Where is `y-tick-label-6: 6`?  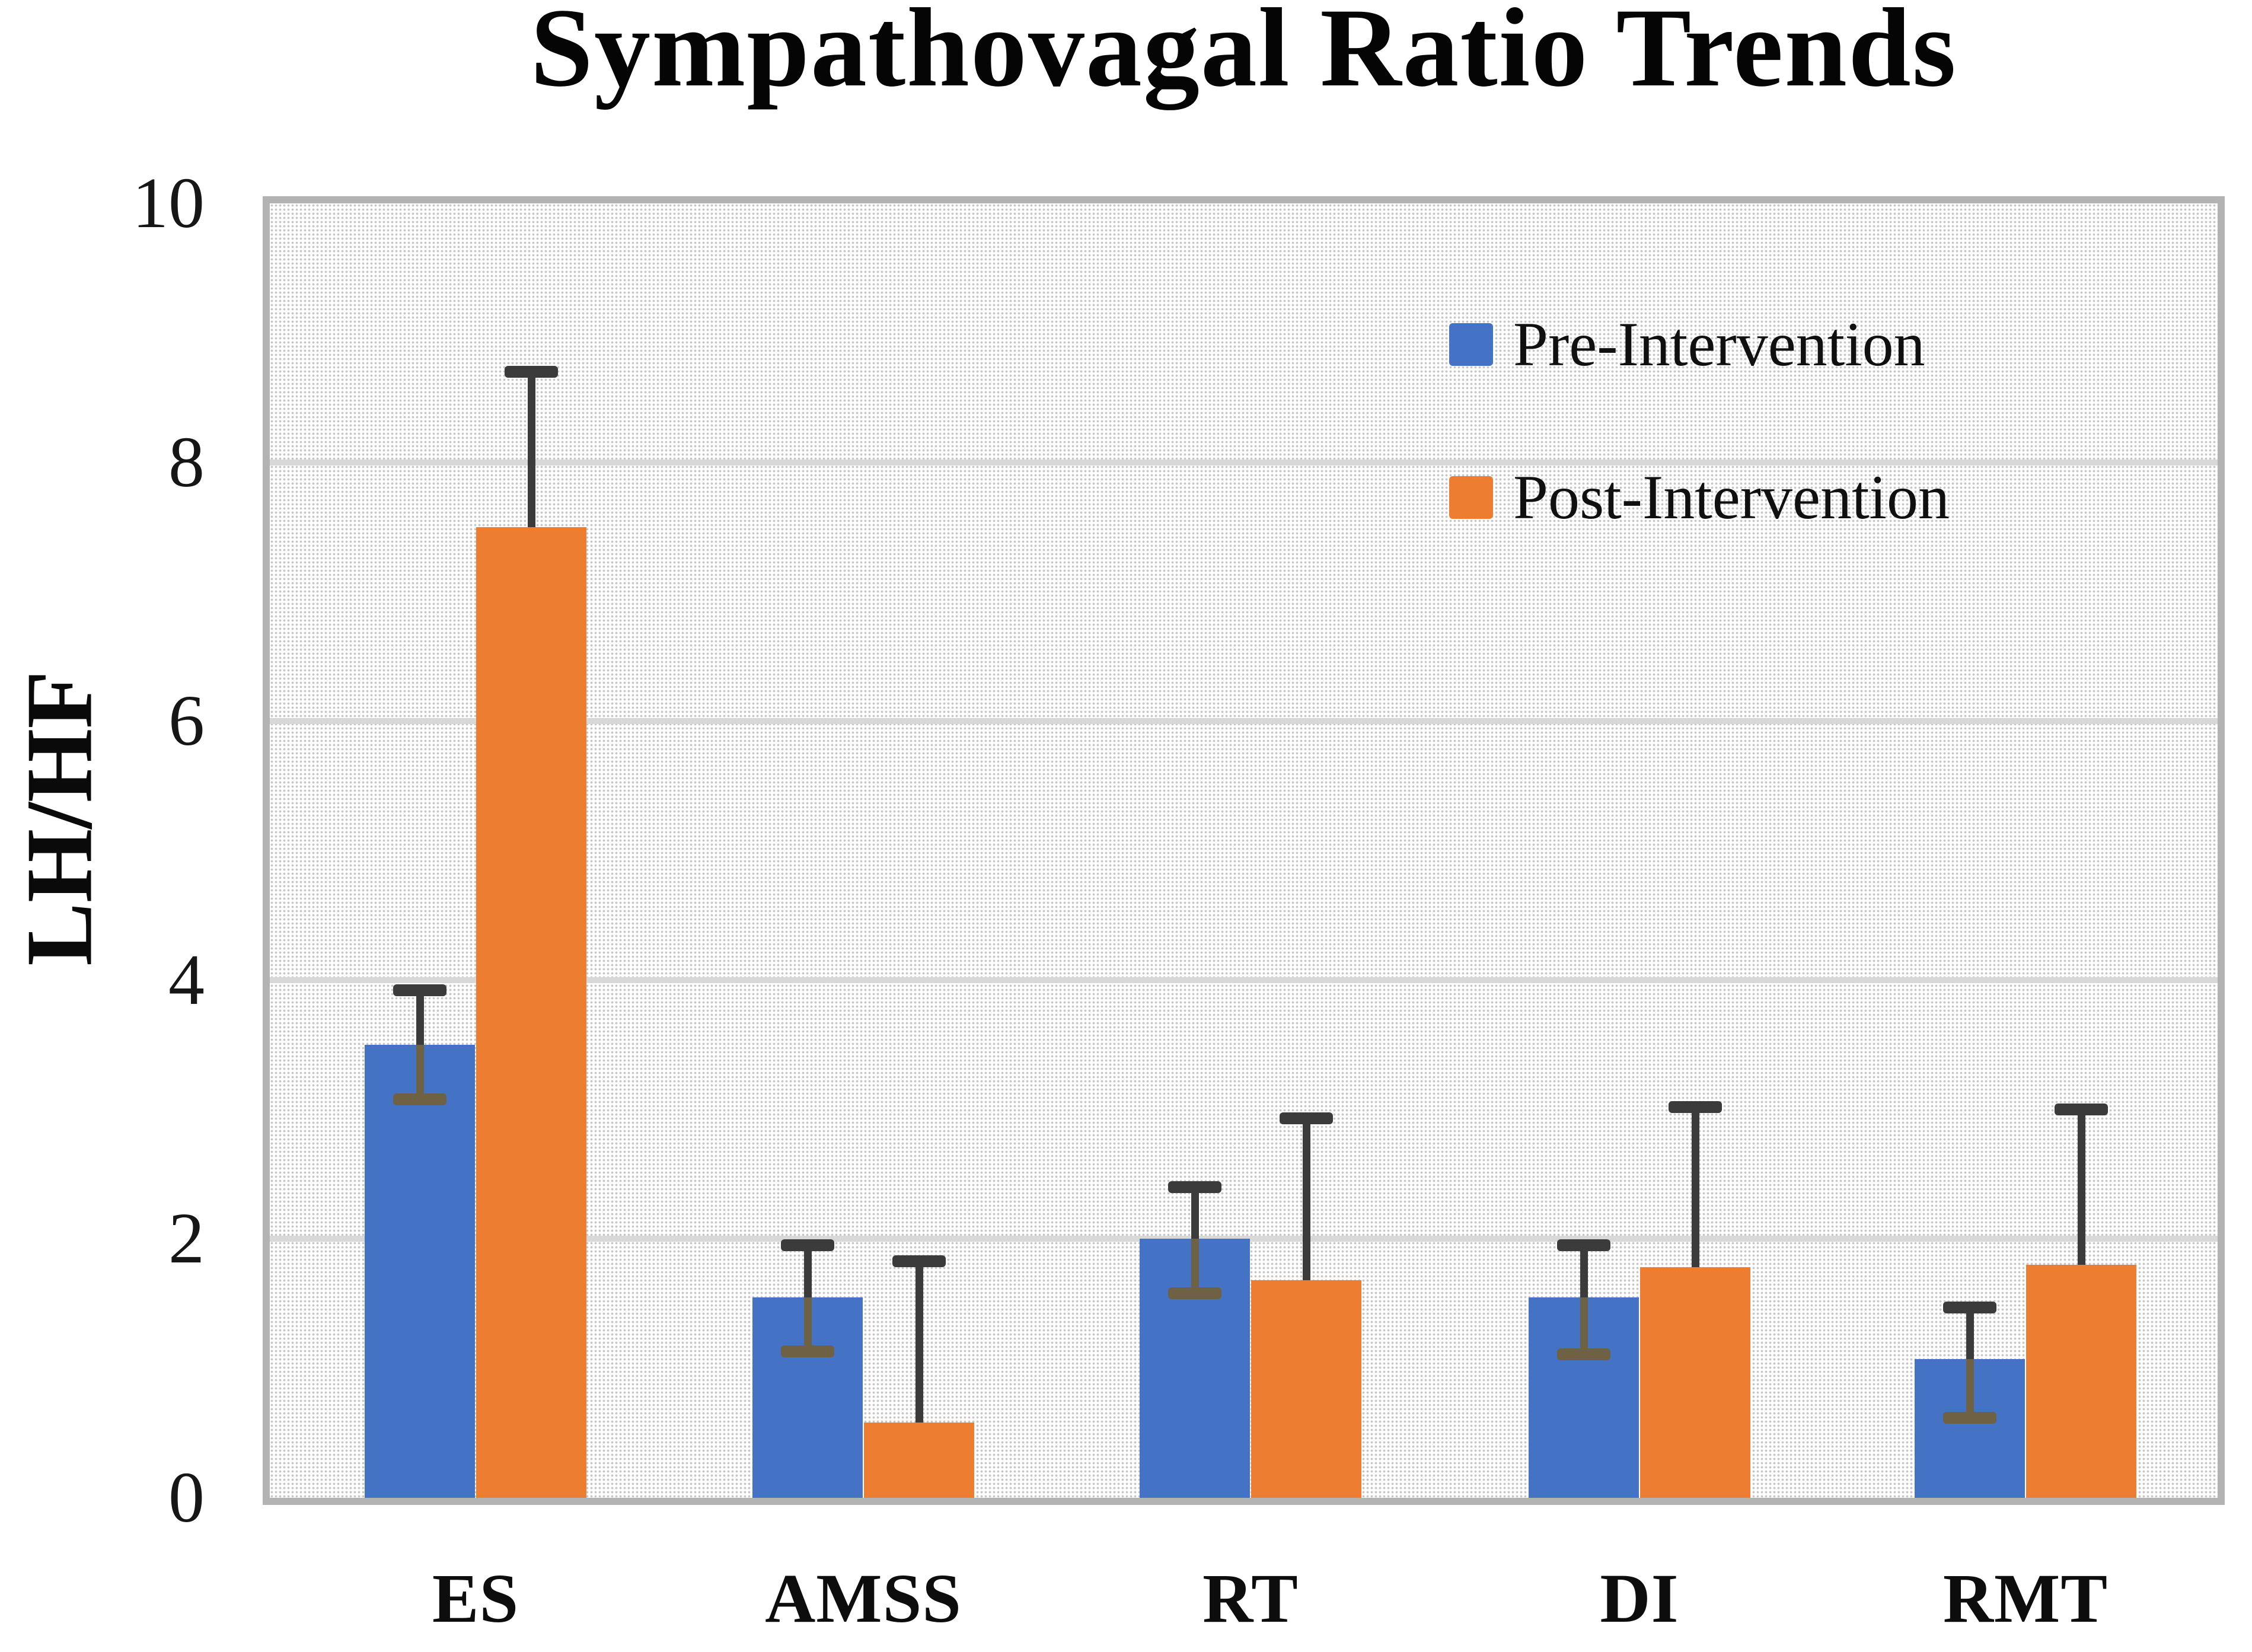 y-tick-label-6: 6 is located at coordinates (186, 721).